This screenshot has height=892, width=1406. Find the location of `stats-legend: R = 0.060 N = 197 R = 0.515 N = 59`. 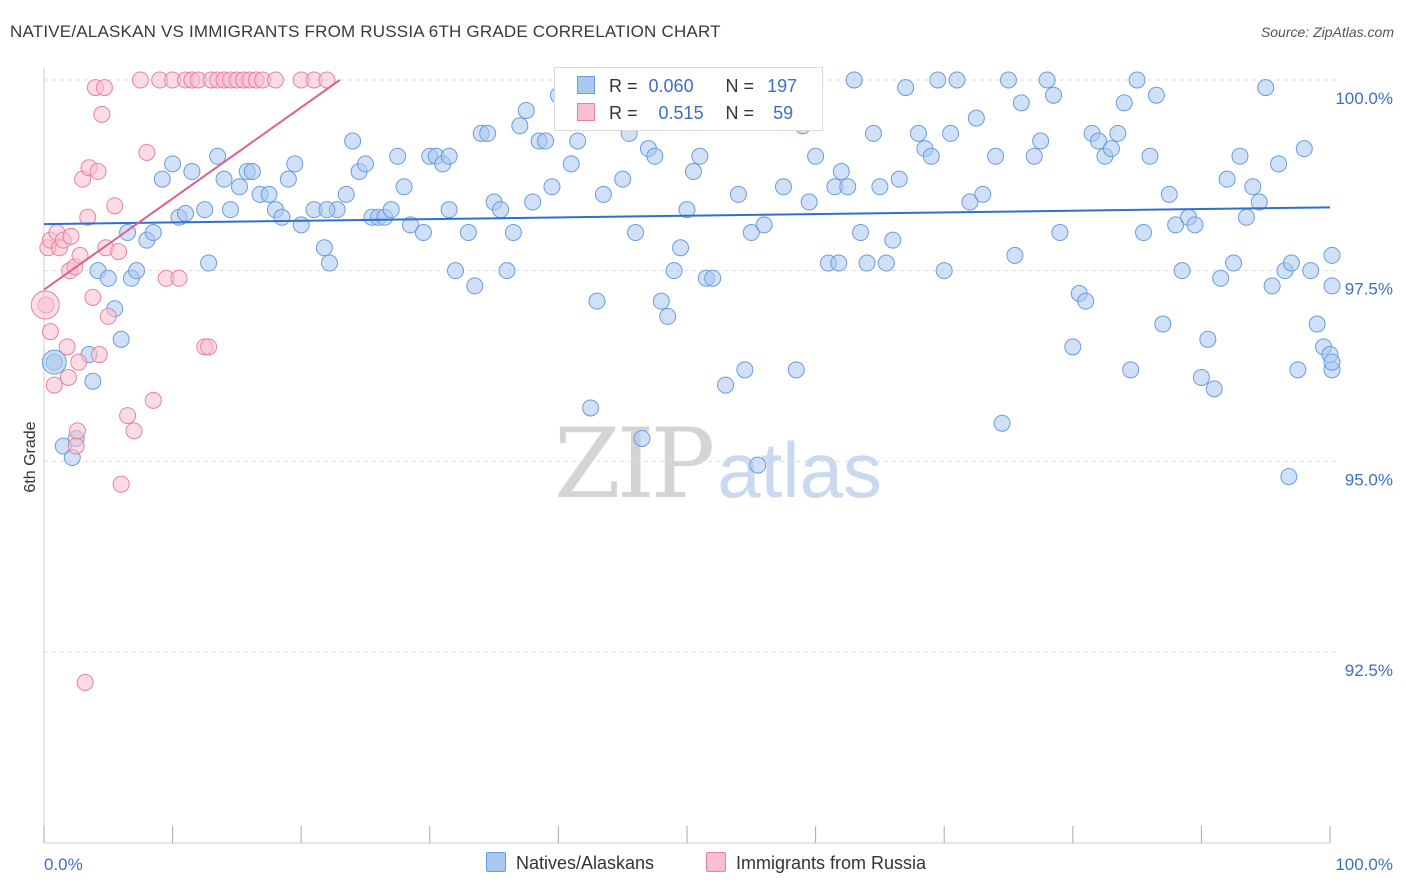

stats-legend: R = 0.060 N = 197 R = 0.515 N = 59 is located at coordinates (688, 99).